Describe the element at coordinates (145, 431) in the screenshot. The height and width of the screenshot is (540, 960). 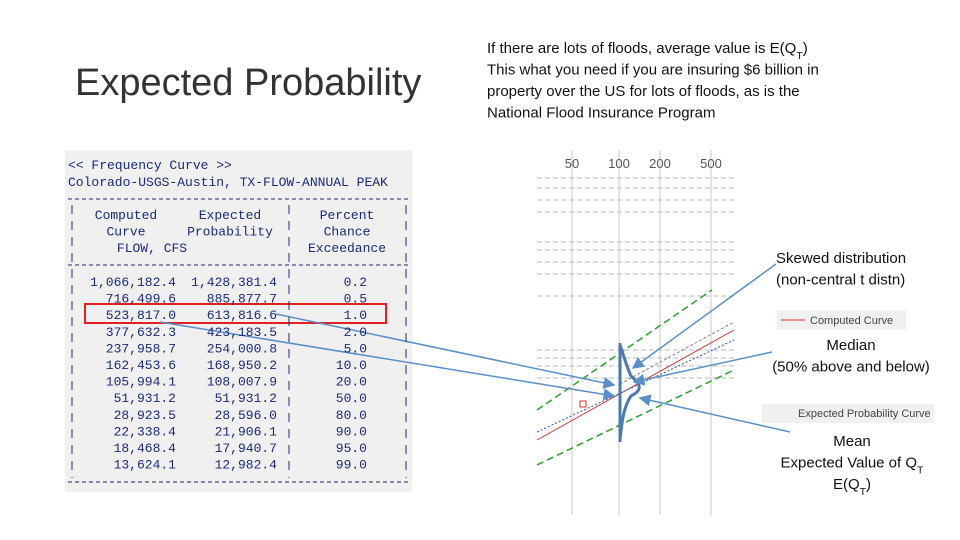
I see `table-cell: 22,338.4` at that location.